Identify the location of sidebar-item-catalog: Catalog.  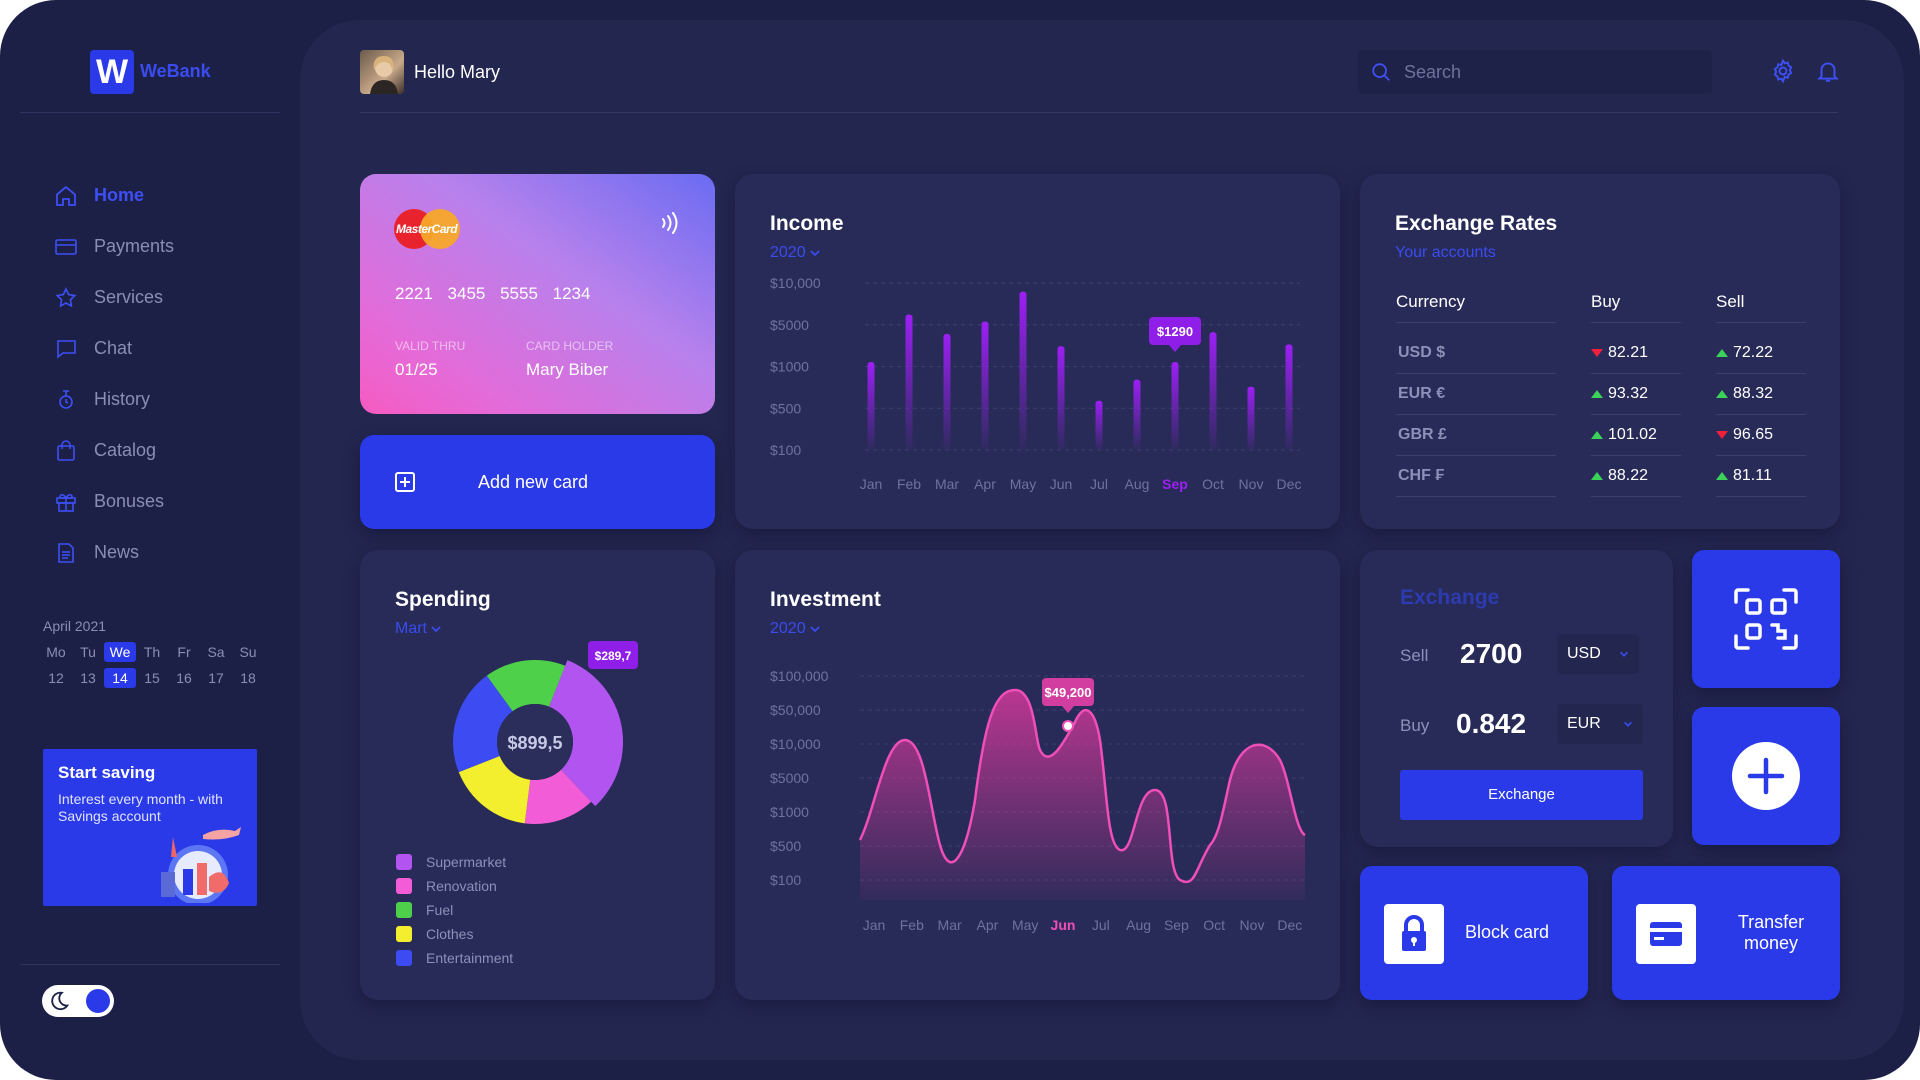
(114, 450).